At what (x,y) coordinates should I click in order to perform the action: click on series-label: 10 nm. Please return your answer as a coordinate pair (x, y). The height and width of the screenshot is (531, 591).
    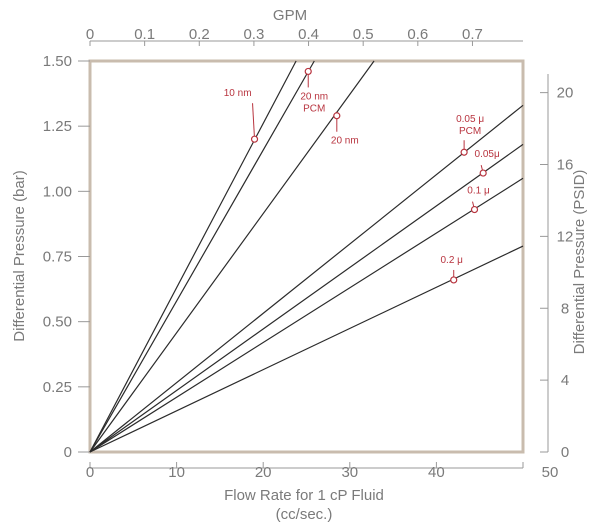
    Looking at the image, I should click on (238, 93).